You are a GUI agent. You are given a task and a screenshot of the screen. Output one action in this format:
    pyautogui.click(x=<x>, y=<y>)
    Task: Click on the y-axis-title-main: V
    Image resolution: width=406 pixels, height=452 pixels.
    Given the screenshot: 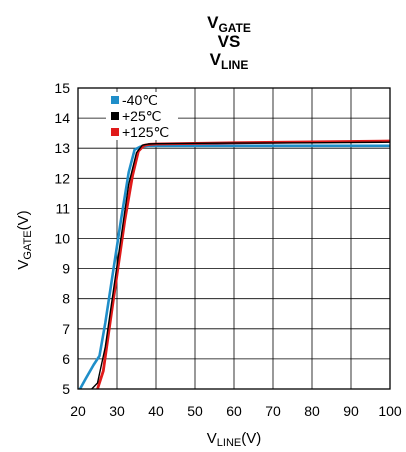 What is the action you would take?
    pyautogui.click(x=23, y=265)
    